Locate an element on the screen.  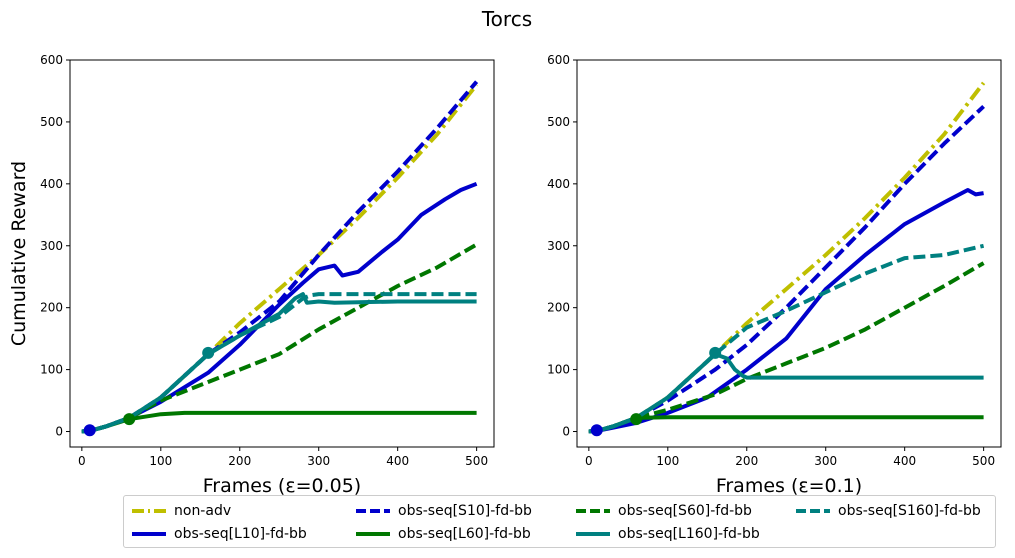
legend-entry-l60: obs-seq[L60]-fd-bb is located at coordinates (443, 534).